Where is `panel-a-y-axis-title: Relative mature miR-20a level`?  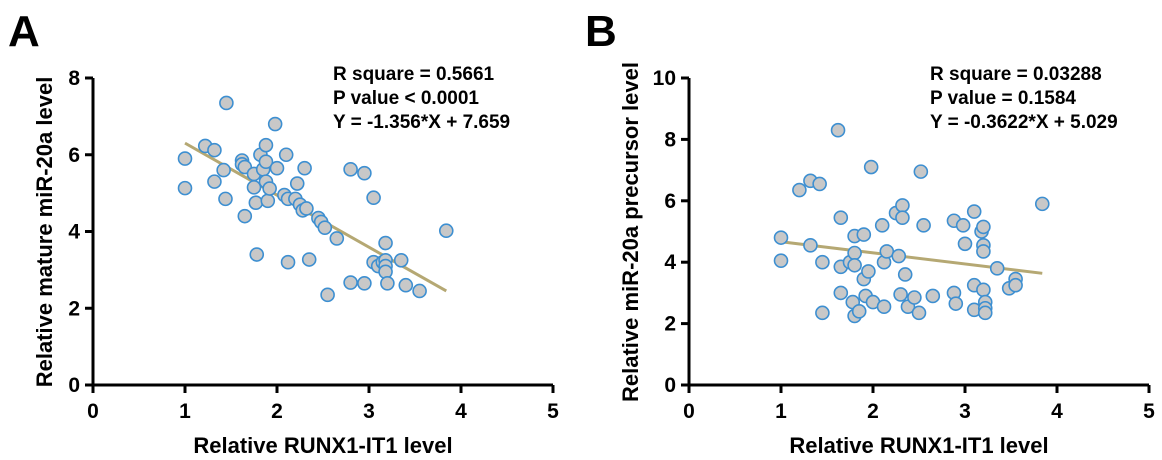
panel-a-y-axis-title: Relative mature miR-20a level is located at coordinates (44, 232).